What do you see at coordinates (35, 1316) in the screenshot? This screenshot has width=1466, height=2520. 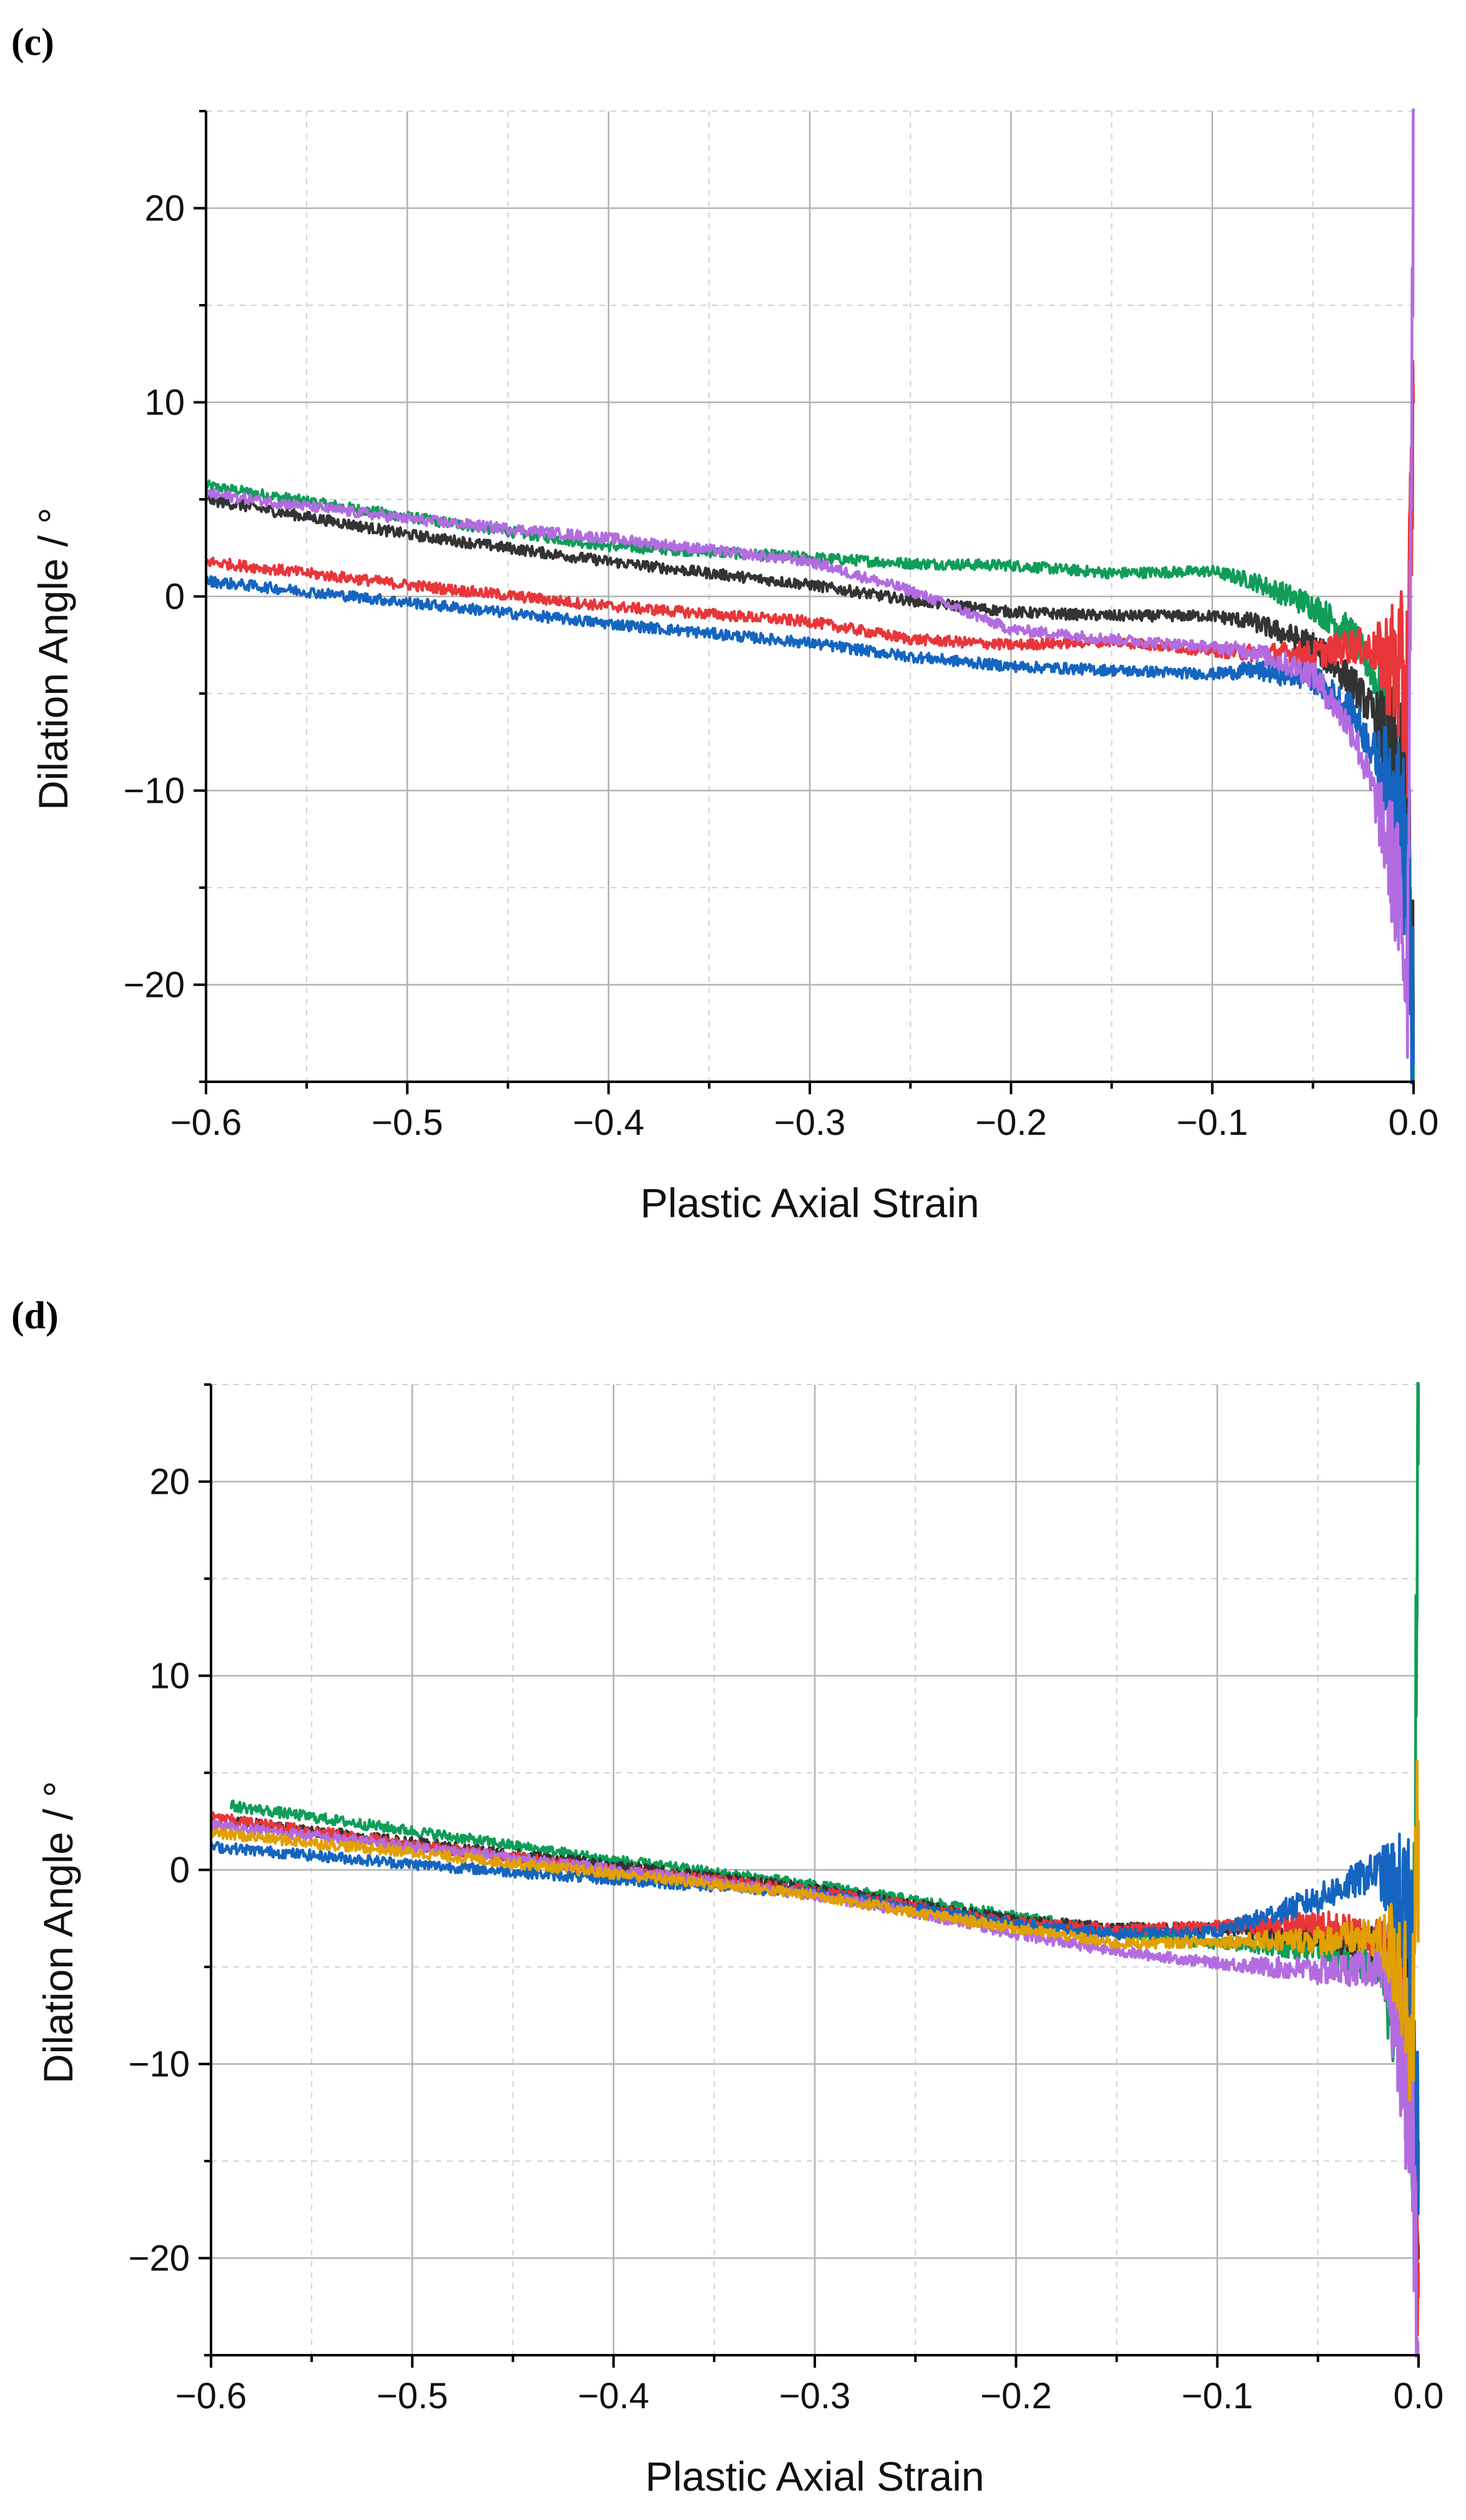 I see `panel-label: (d)` at bounding box center [35, 1316].